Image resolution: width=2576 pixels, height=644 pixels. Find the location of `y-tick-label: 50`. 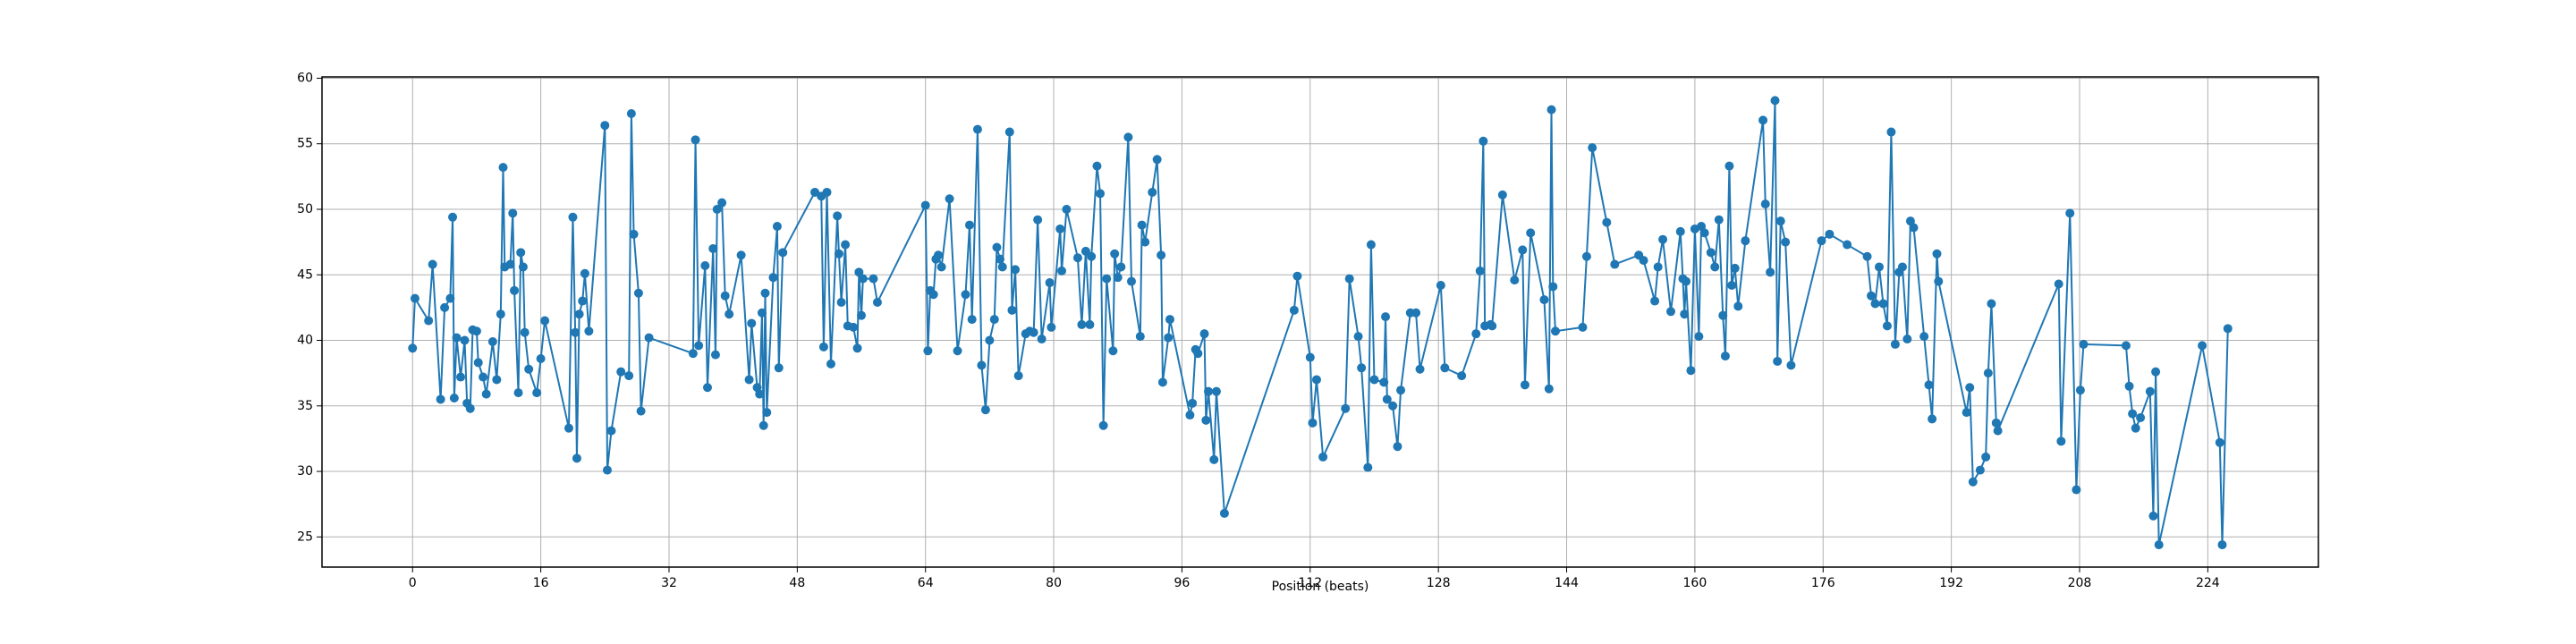

y-tick-label: 50 is located at coordinates (305, 209).